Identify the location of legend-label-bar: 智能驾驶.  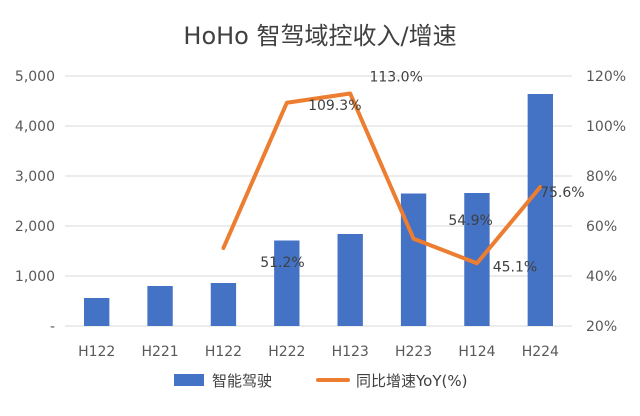
(242, 381).